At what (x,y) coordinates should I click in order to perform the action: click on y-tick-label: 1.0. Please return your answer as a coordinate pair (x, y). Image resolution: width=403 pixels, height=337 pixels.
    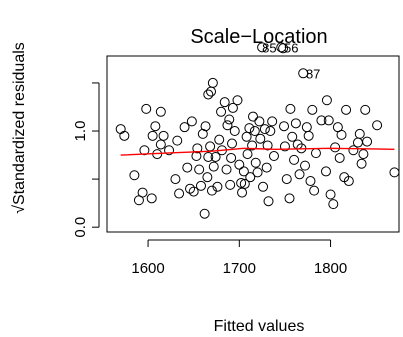
    Looking at the image, I should click on (80, 131).